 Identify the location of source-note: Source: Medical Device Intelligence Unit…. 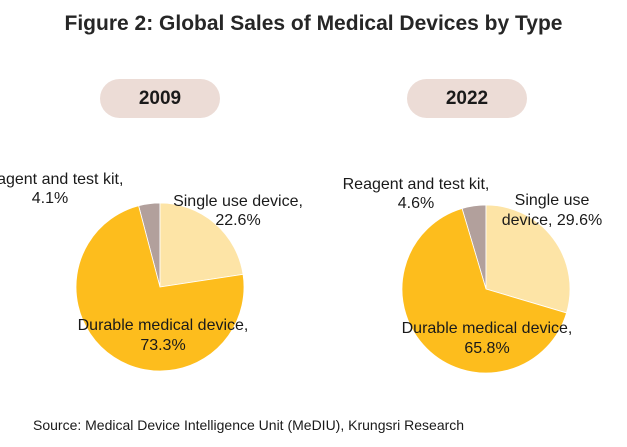
(249, 425).